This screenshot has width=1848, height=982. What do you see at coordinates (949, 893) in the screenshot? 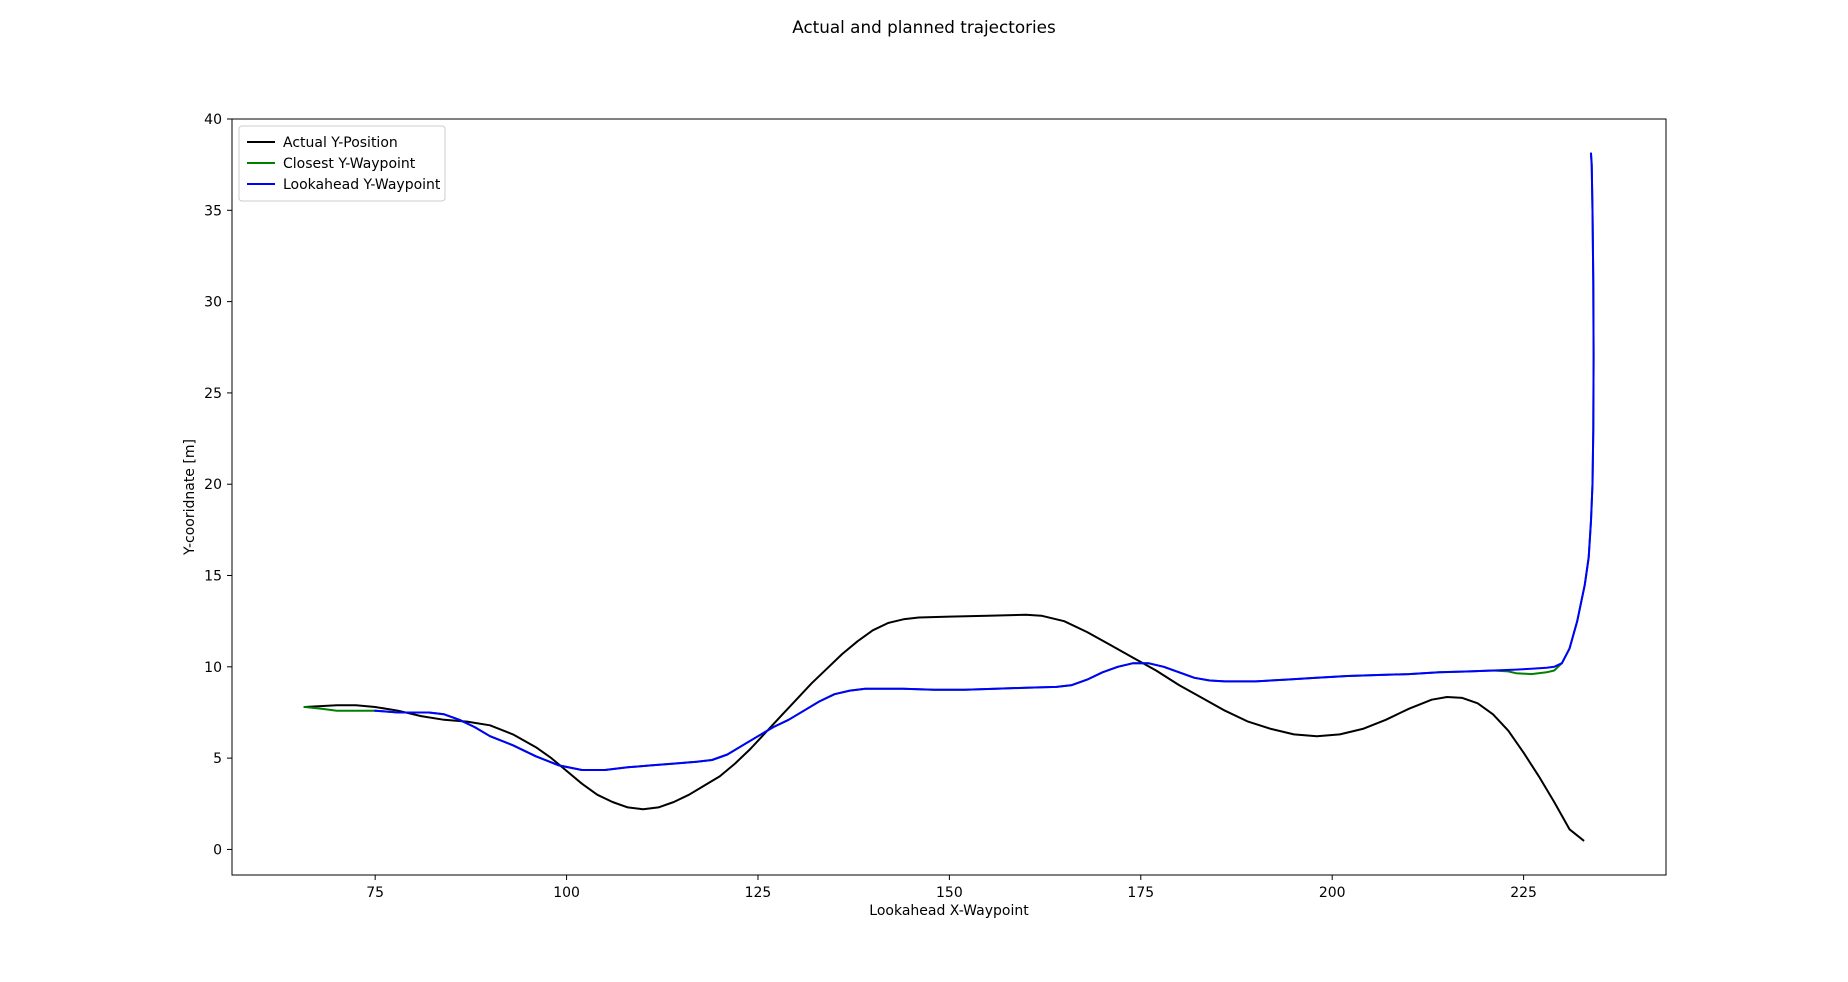
I see `x-tick-label: 150` at bounding box center [949, 893].